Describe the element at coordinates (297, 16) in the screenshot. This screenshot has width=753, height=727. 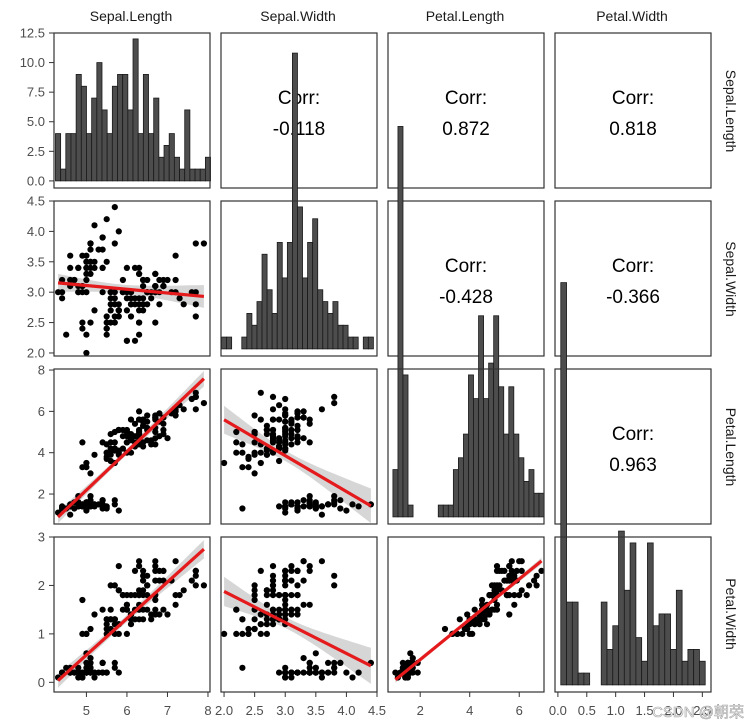
I see `strip-top-sepal-width: Sepal.Width` at that location.